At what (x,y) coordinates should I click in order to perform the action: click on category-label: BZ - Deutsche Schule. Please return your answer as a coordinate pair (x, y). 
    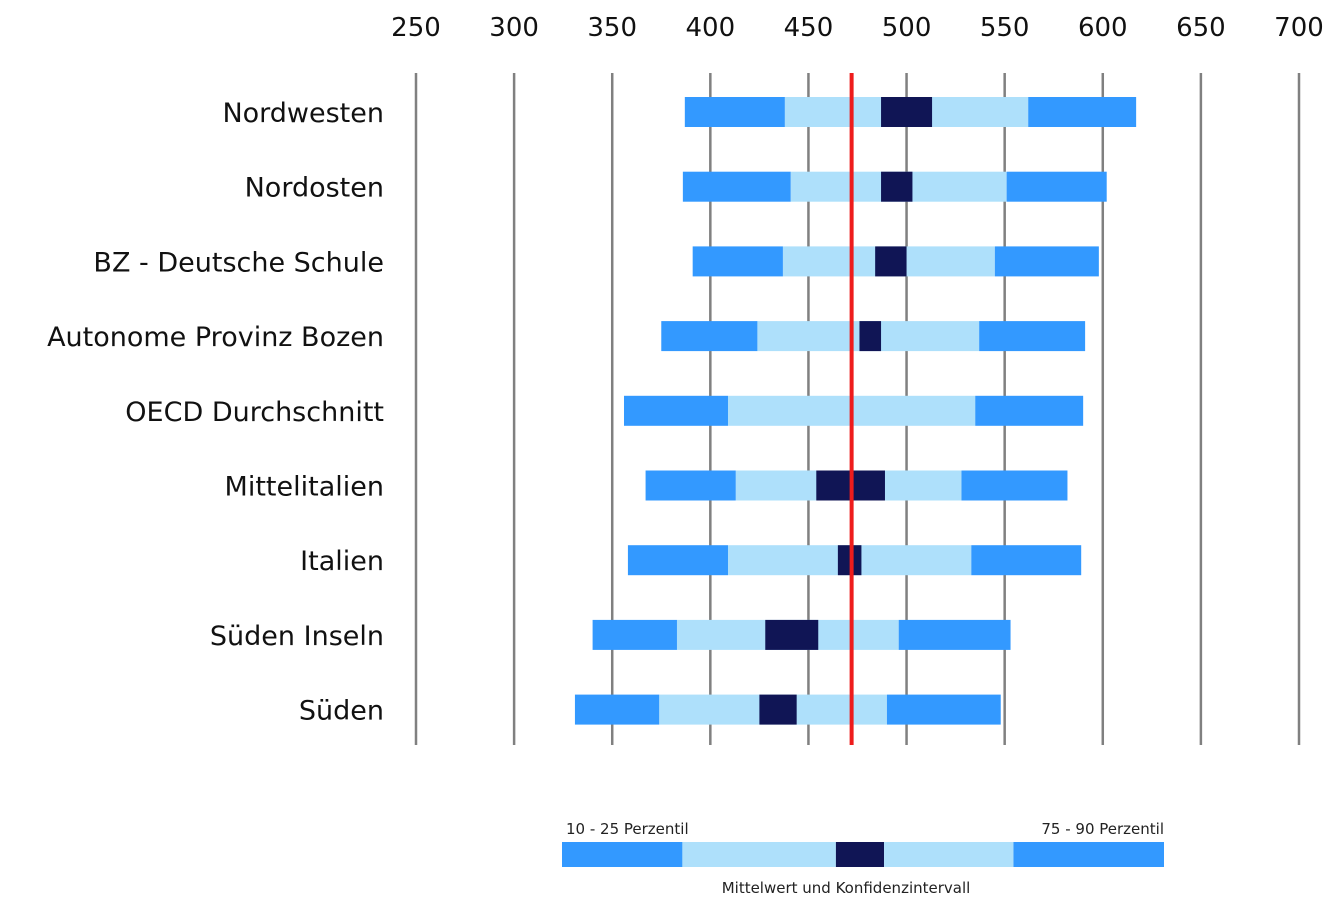
    Looking at the image, I should click on (238, 262).